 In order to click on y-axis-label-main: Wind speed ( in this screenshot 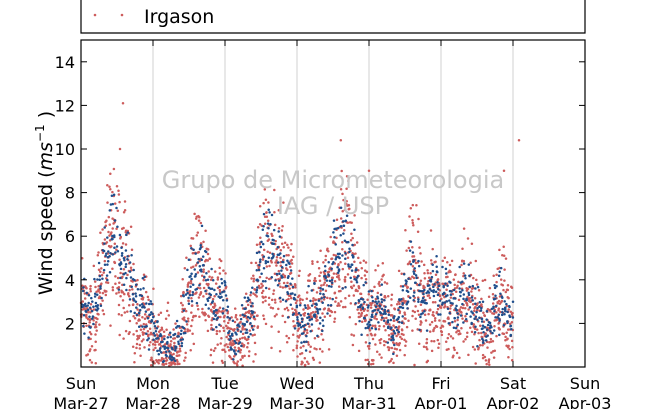, I will do `click(46, 232)`.